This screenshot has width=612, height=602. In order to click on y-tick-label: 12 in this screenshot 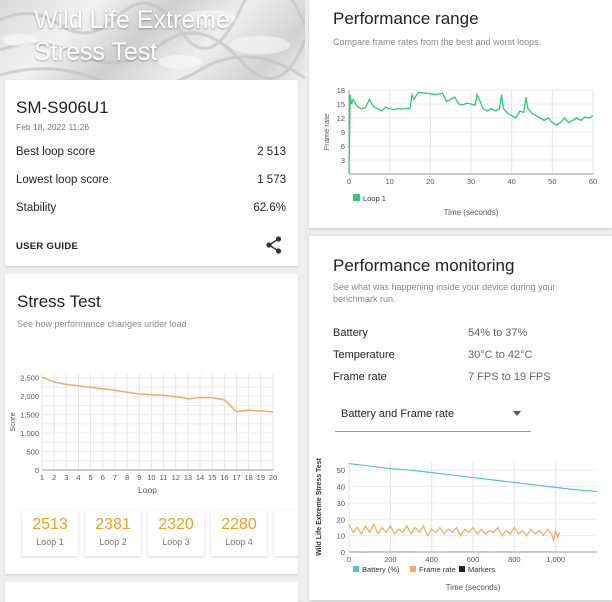, I will do `click(341, 118)`.